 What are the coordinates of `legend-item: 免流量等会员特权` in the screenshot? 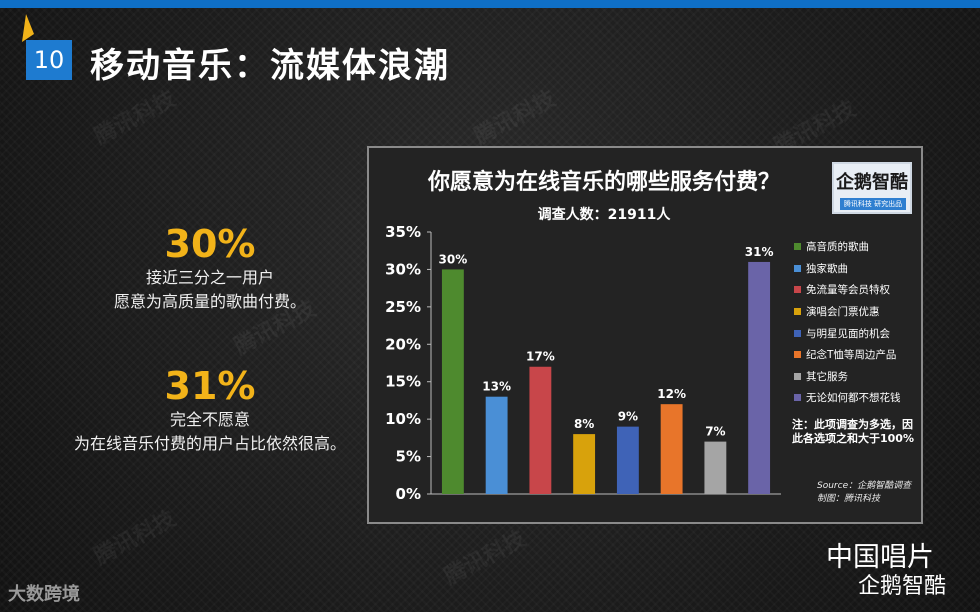 It's located at (858, 290).